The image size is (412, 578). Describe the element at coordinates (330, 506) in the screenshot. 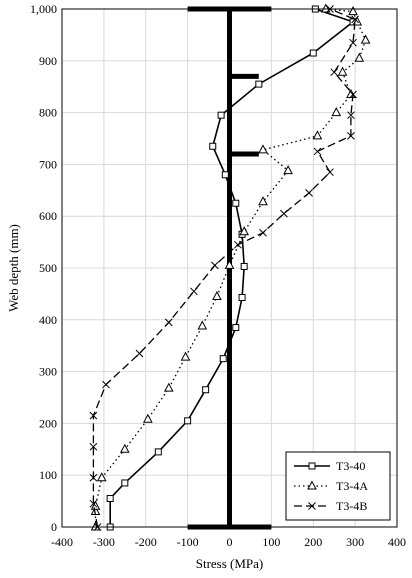

I see `legend-item: T3-4B` at that location.